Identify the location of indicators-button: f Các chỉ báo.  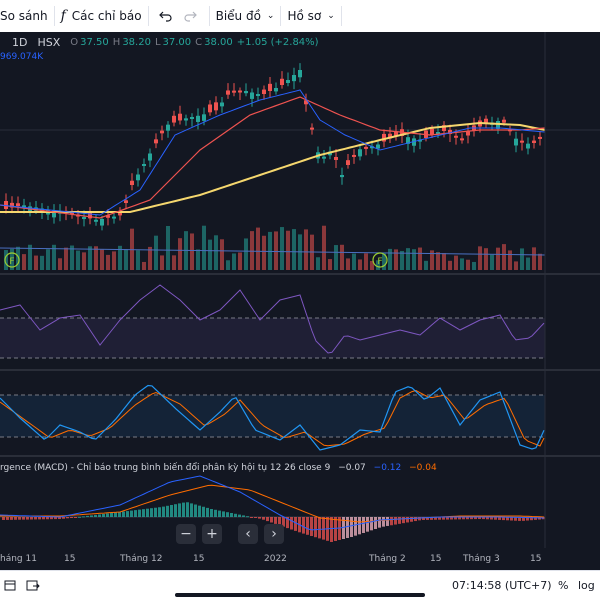
(101, 16).